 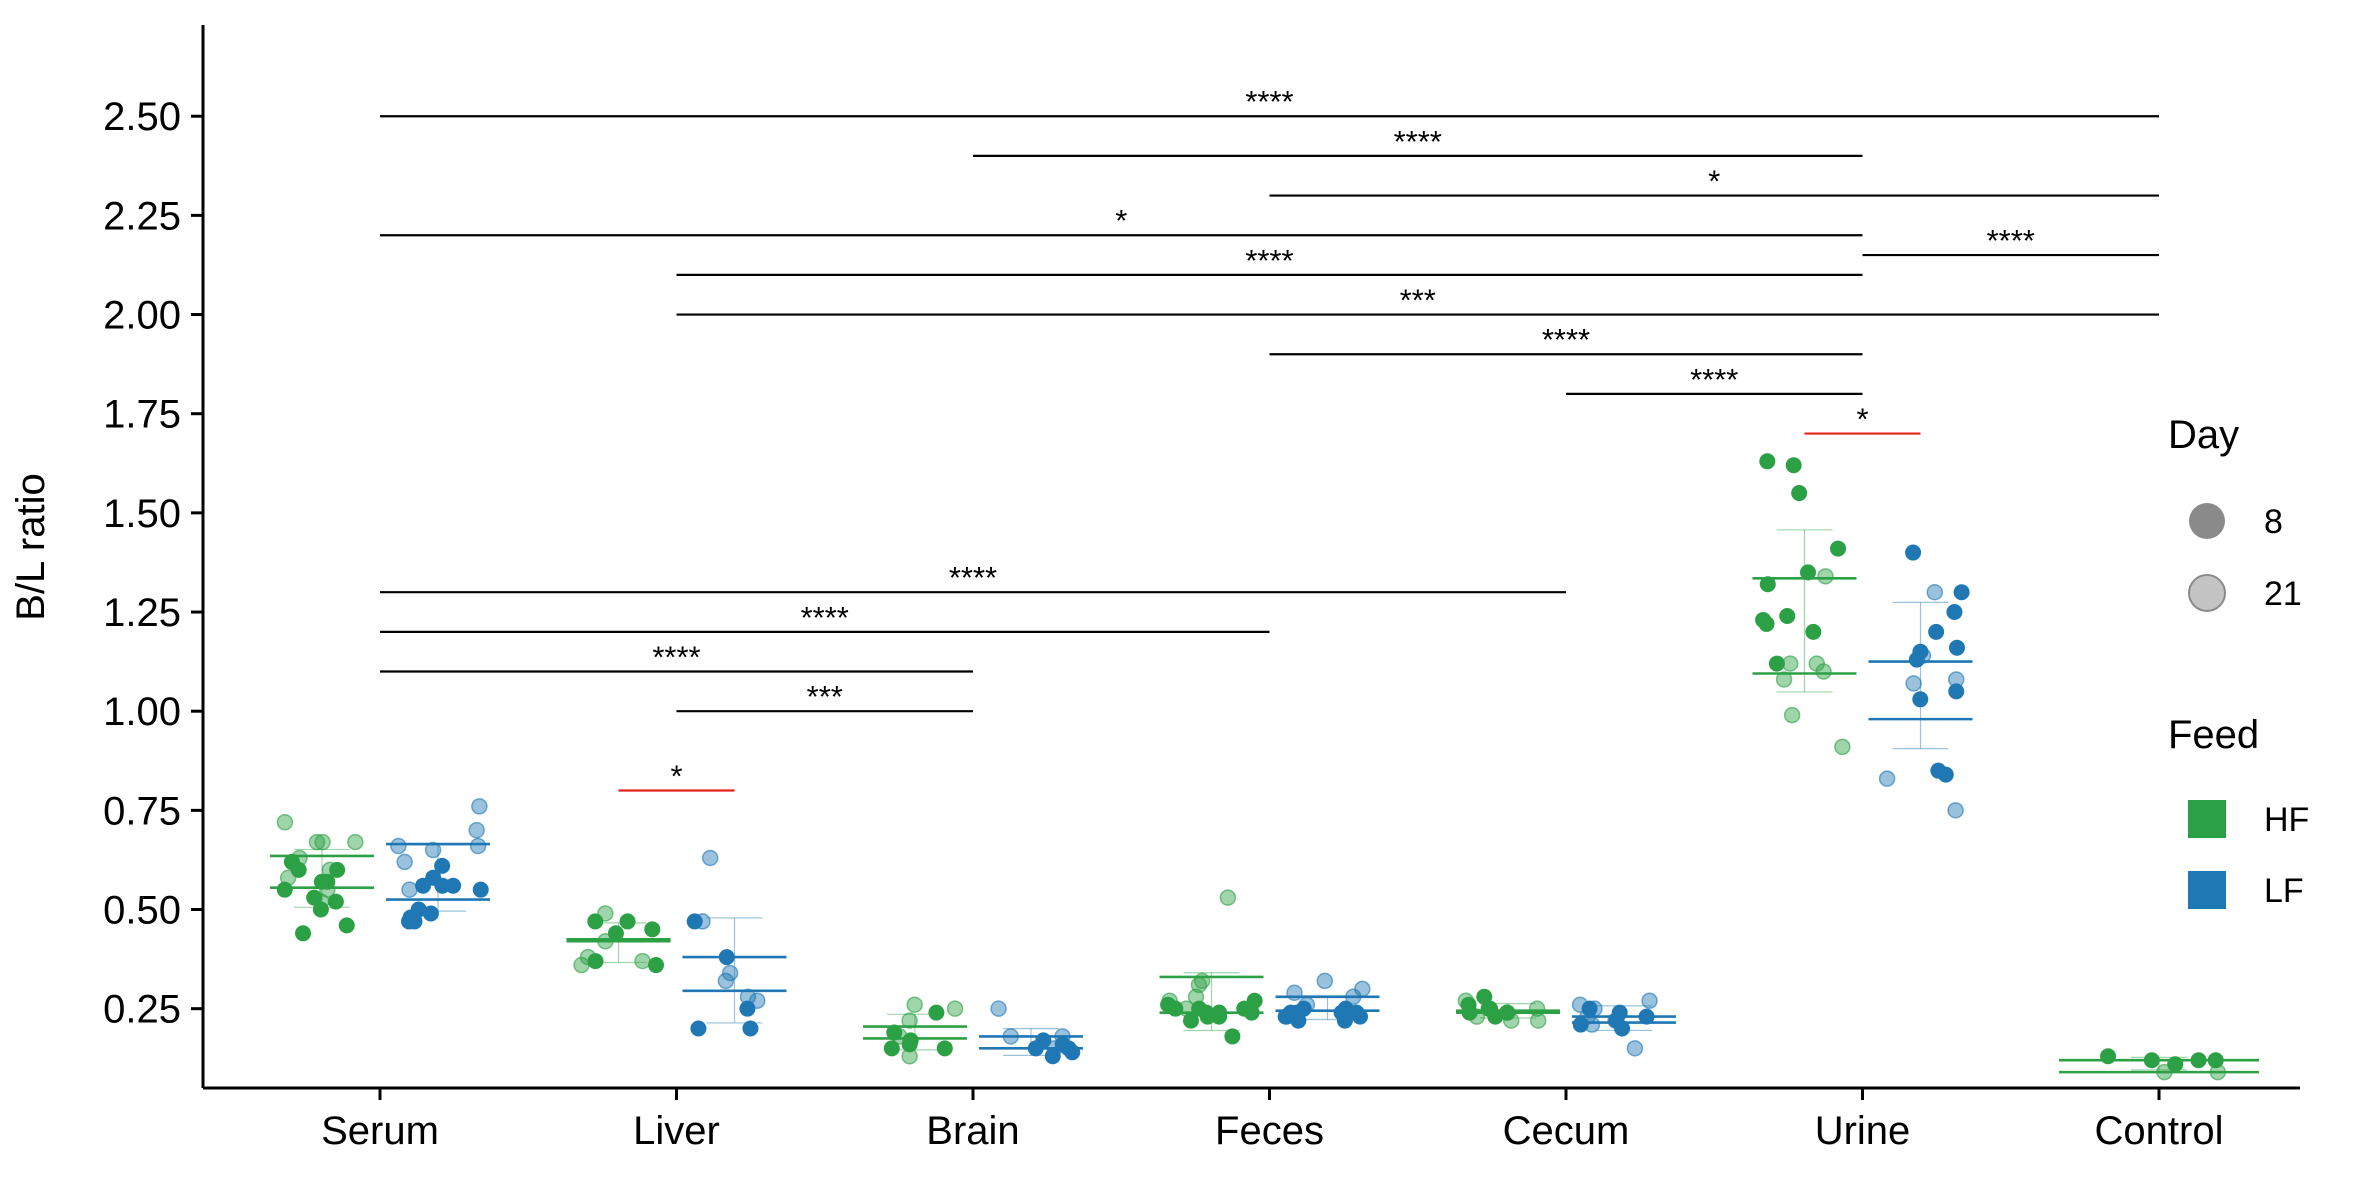 What do you see at coordinates (972, 1131) in the screenshot?
I see `x-tick-label: Brain` at bounding box center [972, 1131].